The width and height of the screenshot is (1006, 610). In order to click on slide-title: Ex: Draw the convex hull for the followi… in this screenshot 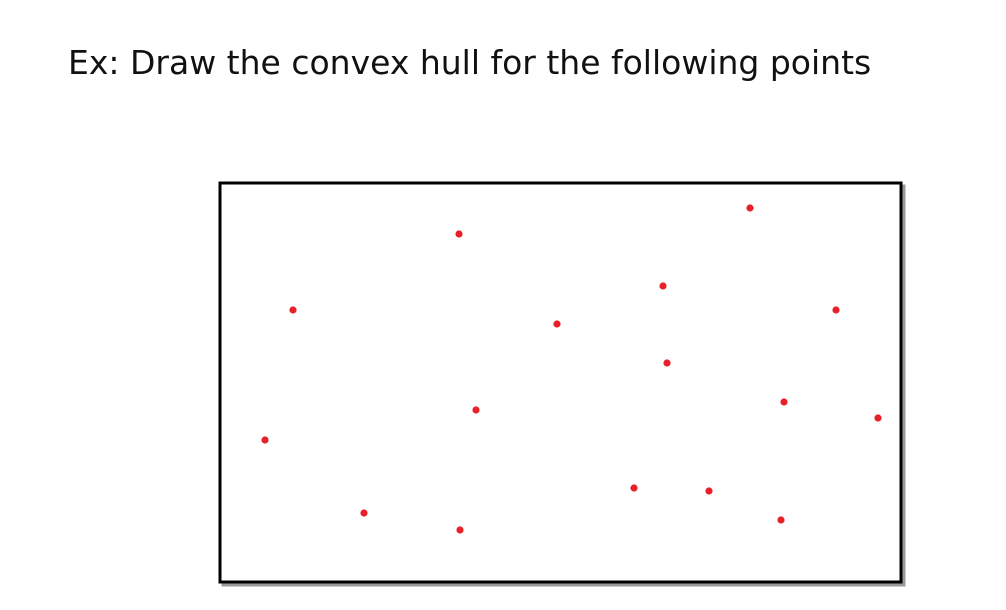, I will do `click(470, 62)`.